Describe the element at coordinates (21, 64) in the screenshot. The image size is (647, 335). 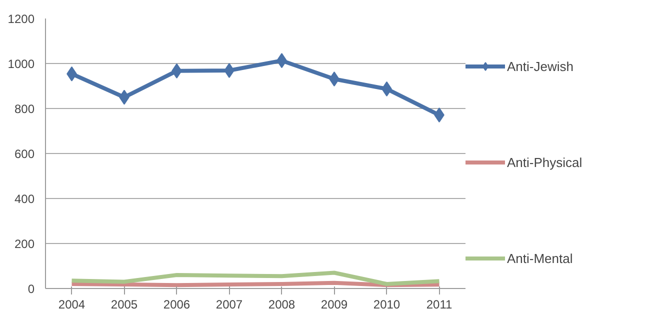
I see `y-tick-label: 1000` at that location.